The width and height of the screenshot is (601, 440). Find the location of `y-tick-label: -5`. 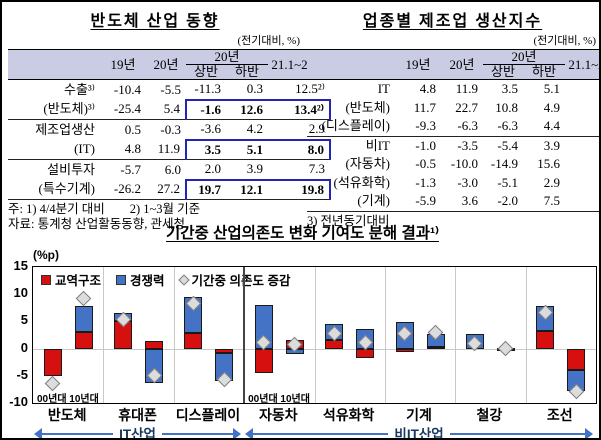

y-tick-label: -5 is located at coordinates (22, 374).